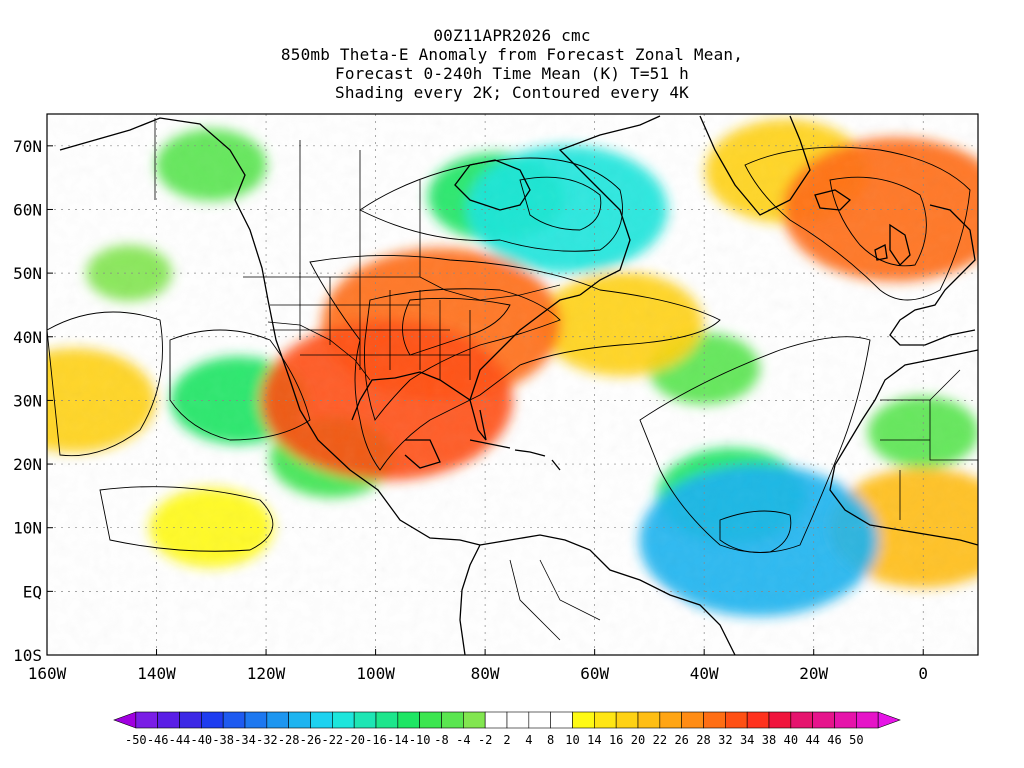 Image resolution: width=1024 pixels, height=768 pixels. What do you see at coordinates (923, 673) in the screenshot?
I see `x-tick-label: 0` at bounding box center [923, 673].